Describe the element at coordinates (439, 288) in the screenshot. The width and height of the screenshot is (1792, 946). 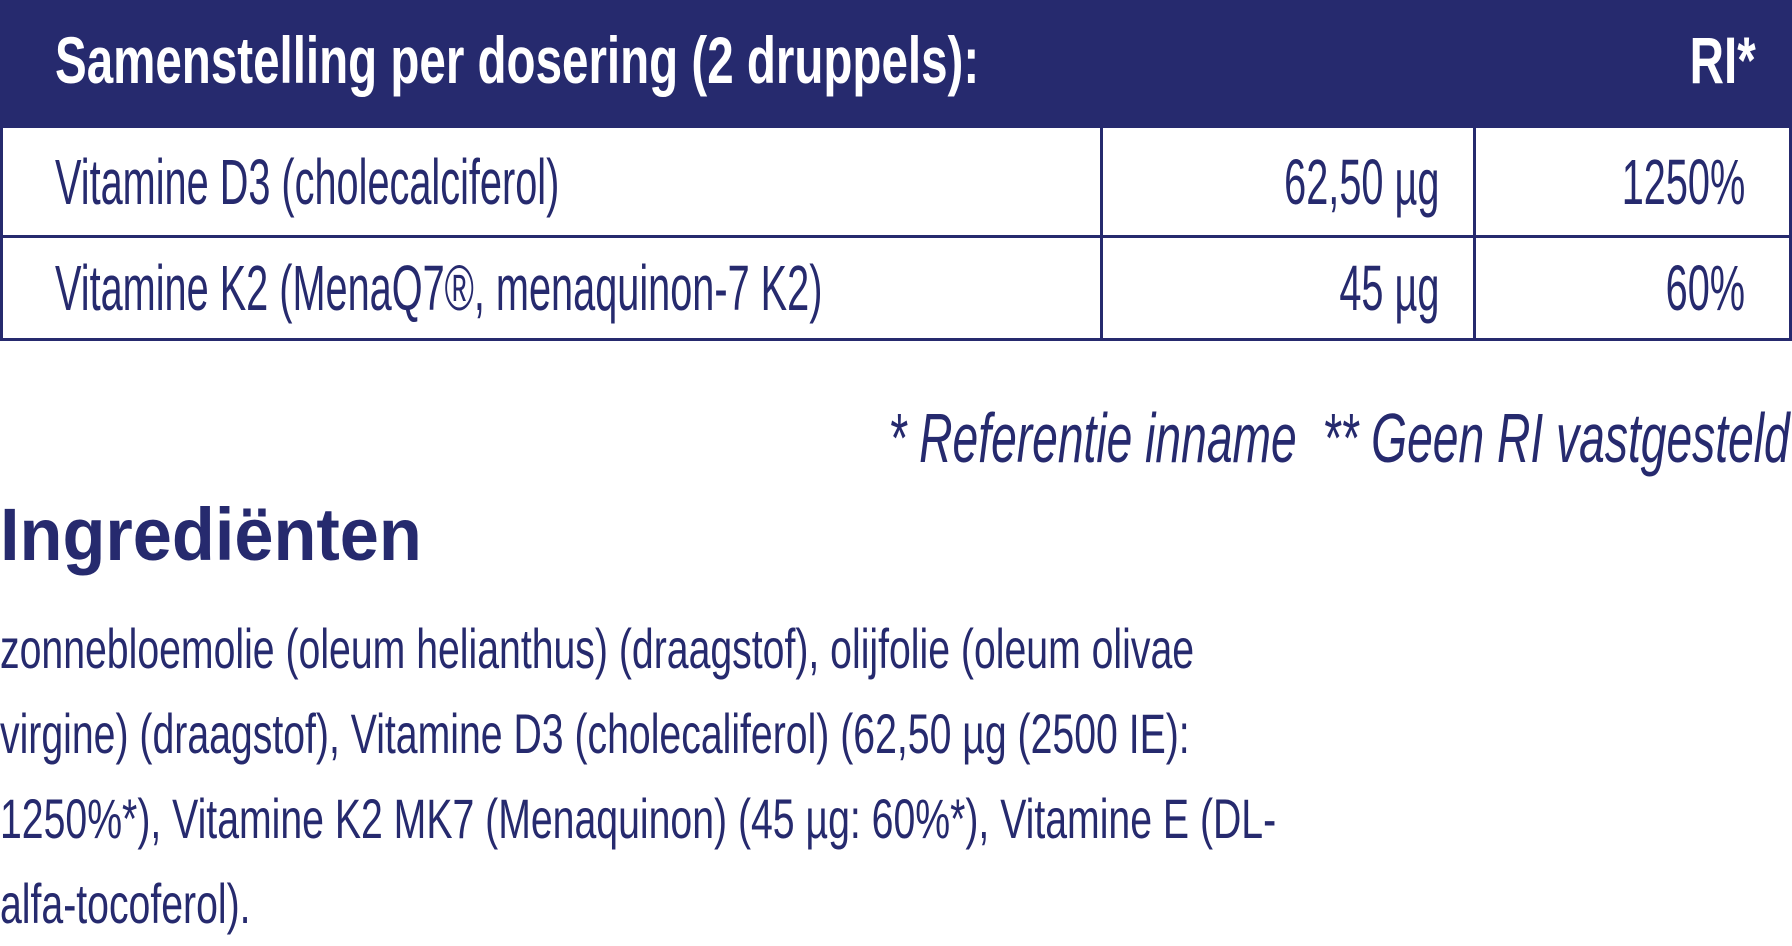
I see `row-name: Vitamine K2 (MenaQ7®, menaquinon-7 K2)` at that location.